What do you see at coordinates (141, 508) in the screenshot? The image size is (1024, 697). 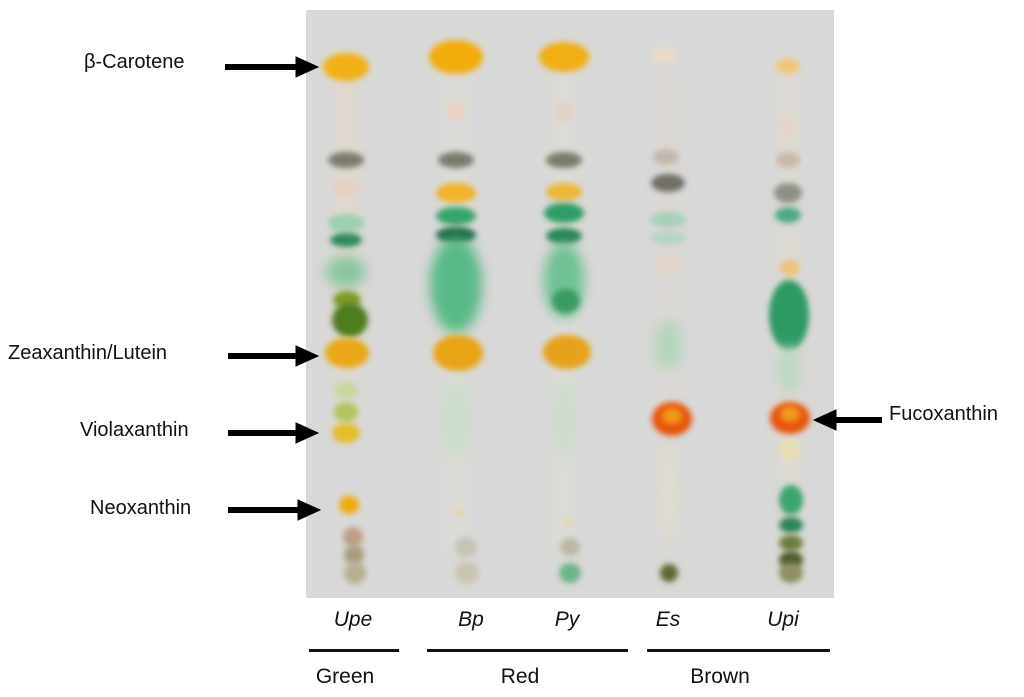 I see `label-neoxanthin: Neoxanthin` at bounding box center [141, 508].